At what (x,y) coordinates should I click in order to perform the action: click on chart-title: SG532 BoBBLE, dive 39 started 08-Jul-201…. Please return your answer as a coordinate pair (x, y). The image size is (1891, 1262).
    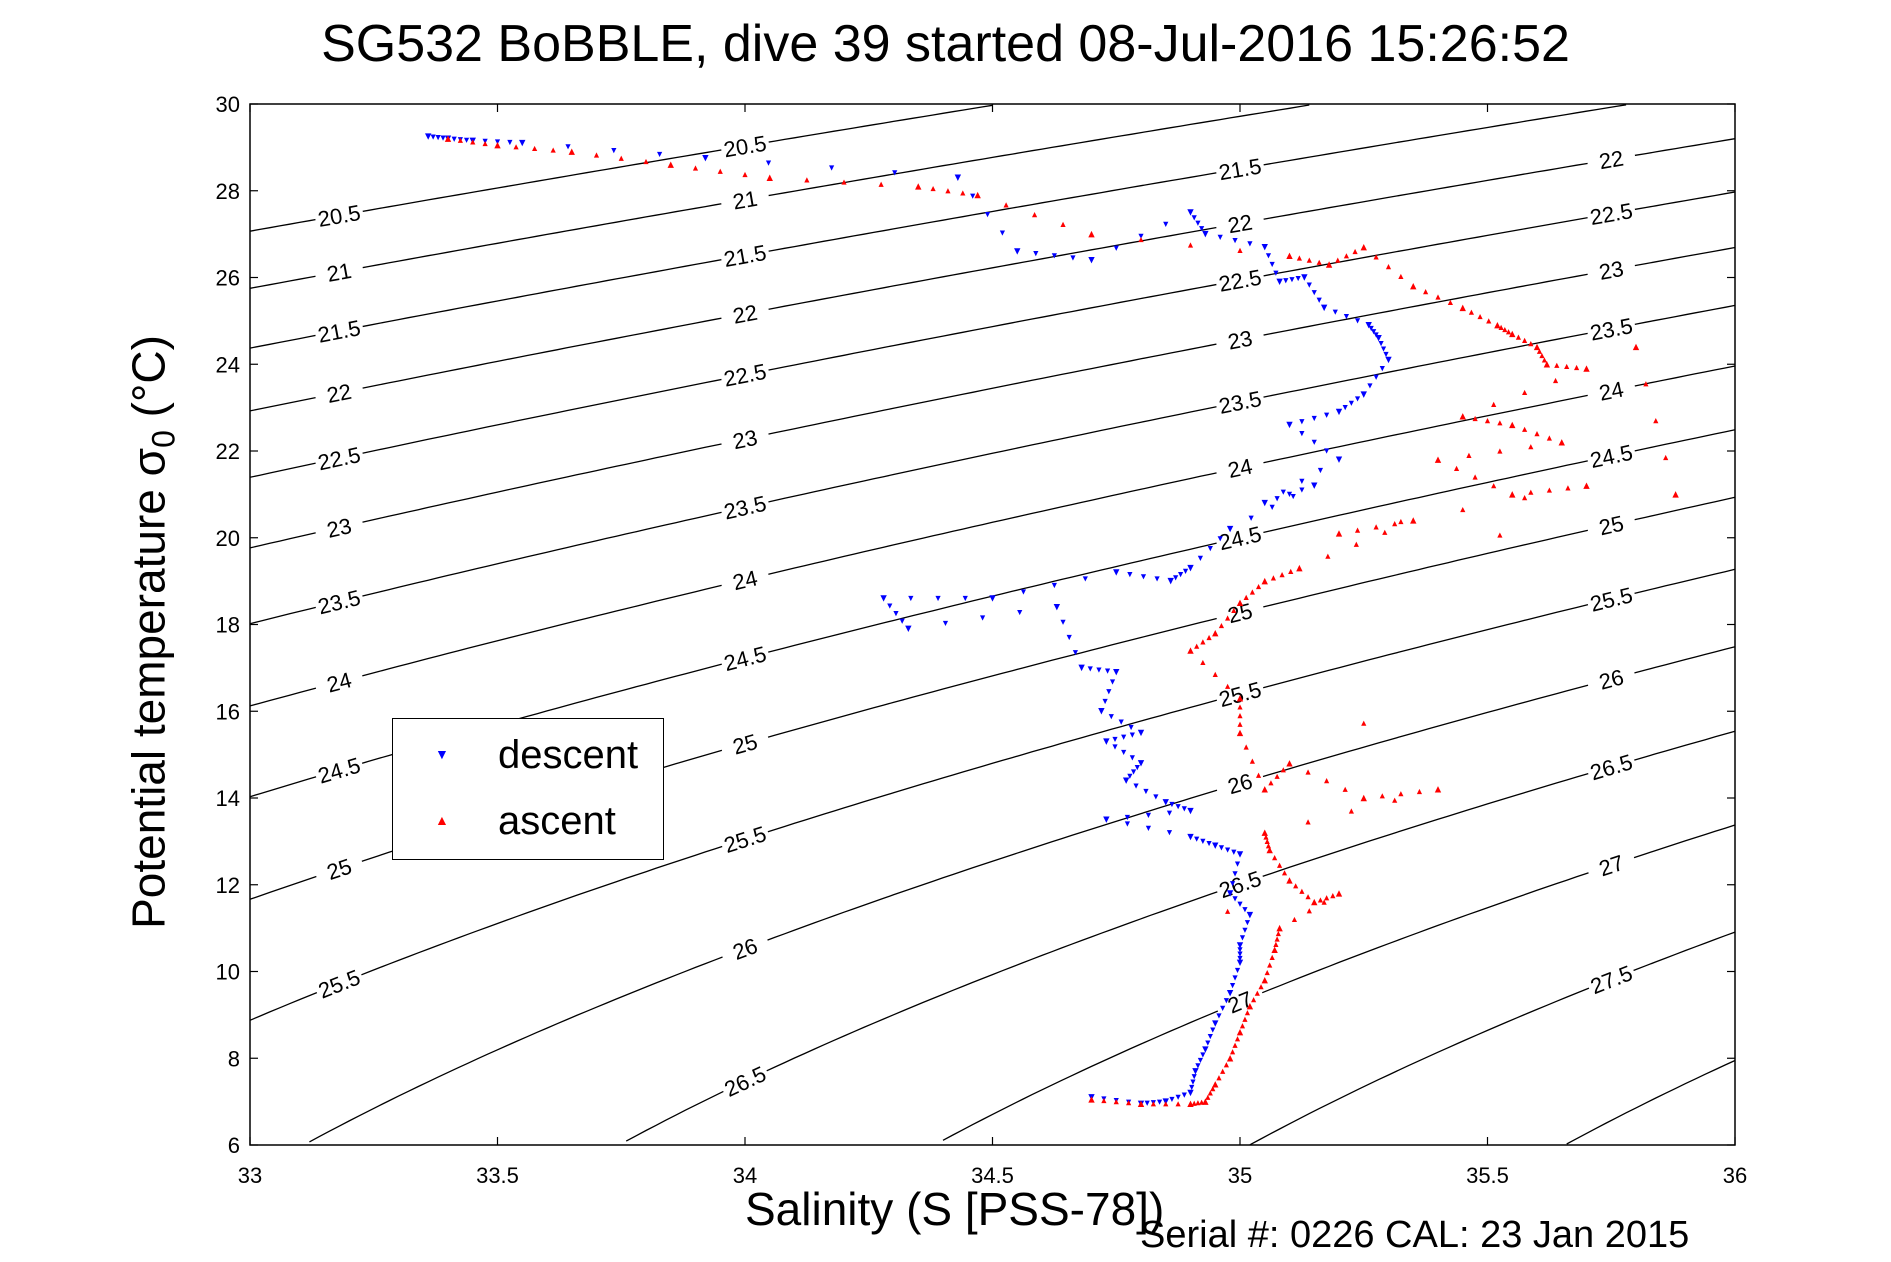
    Looking at the image, I should click on (945, 44).